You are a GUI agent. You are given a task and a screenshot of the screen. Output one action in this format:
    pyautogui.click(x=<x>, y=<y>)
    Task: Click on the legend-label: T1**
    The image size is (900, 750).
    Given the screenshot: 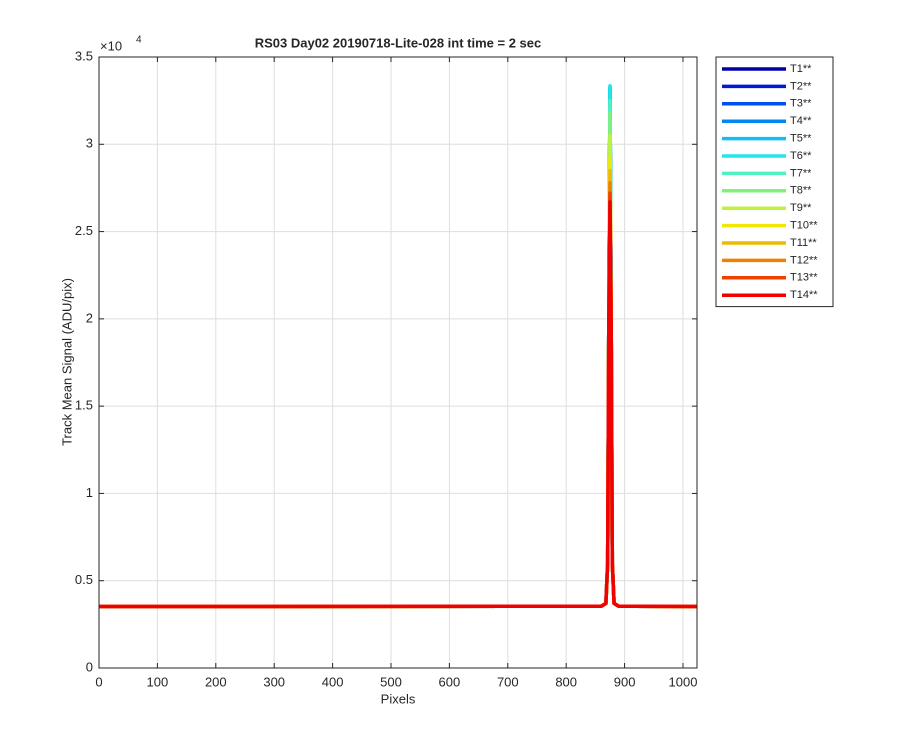 What is the action you would take?
    pyautogui.click(x=801, y=69)
    